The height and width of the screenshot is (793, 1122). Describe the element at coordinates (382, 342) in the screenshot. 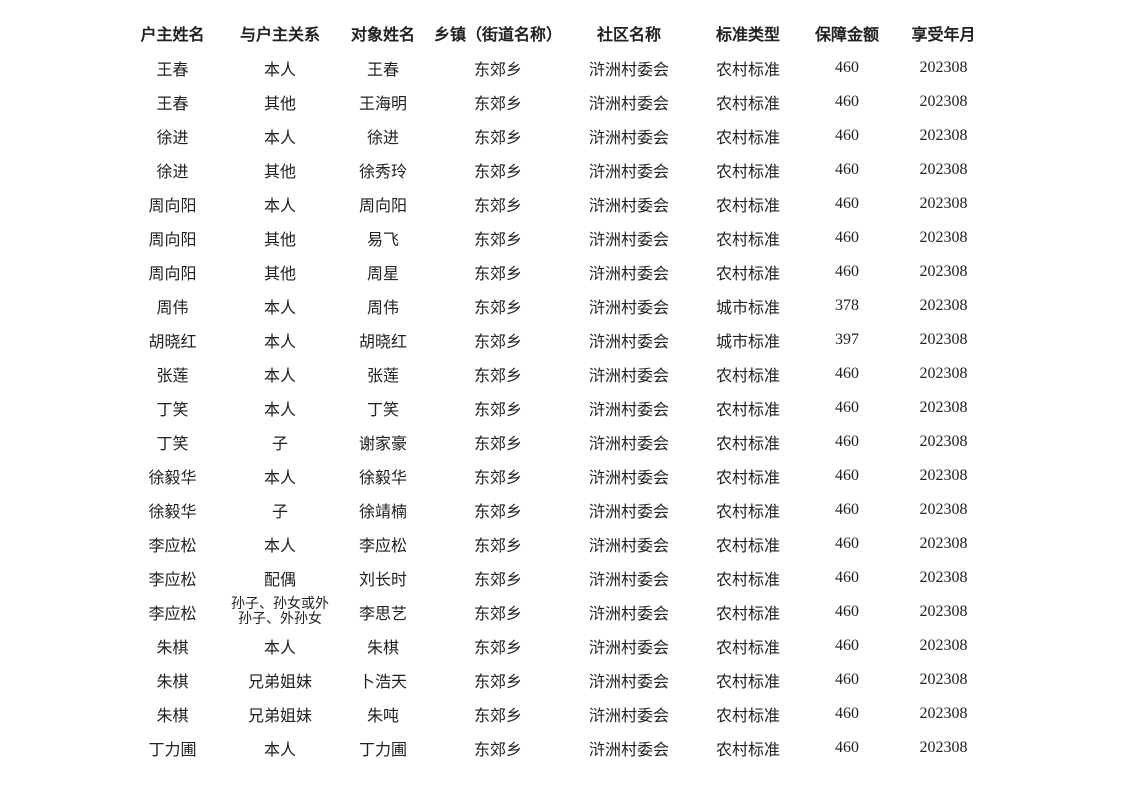

I see `table-cell: 胡晓红` at that location.